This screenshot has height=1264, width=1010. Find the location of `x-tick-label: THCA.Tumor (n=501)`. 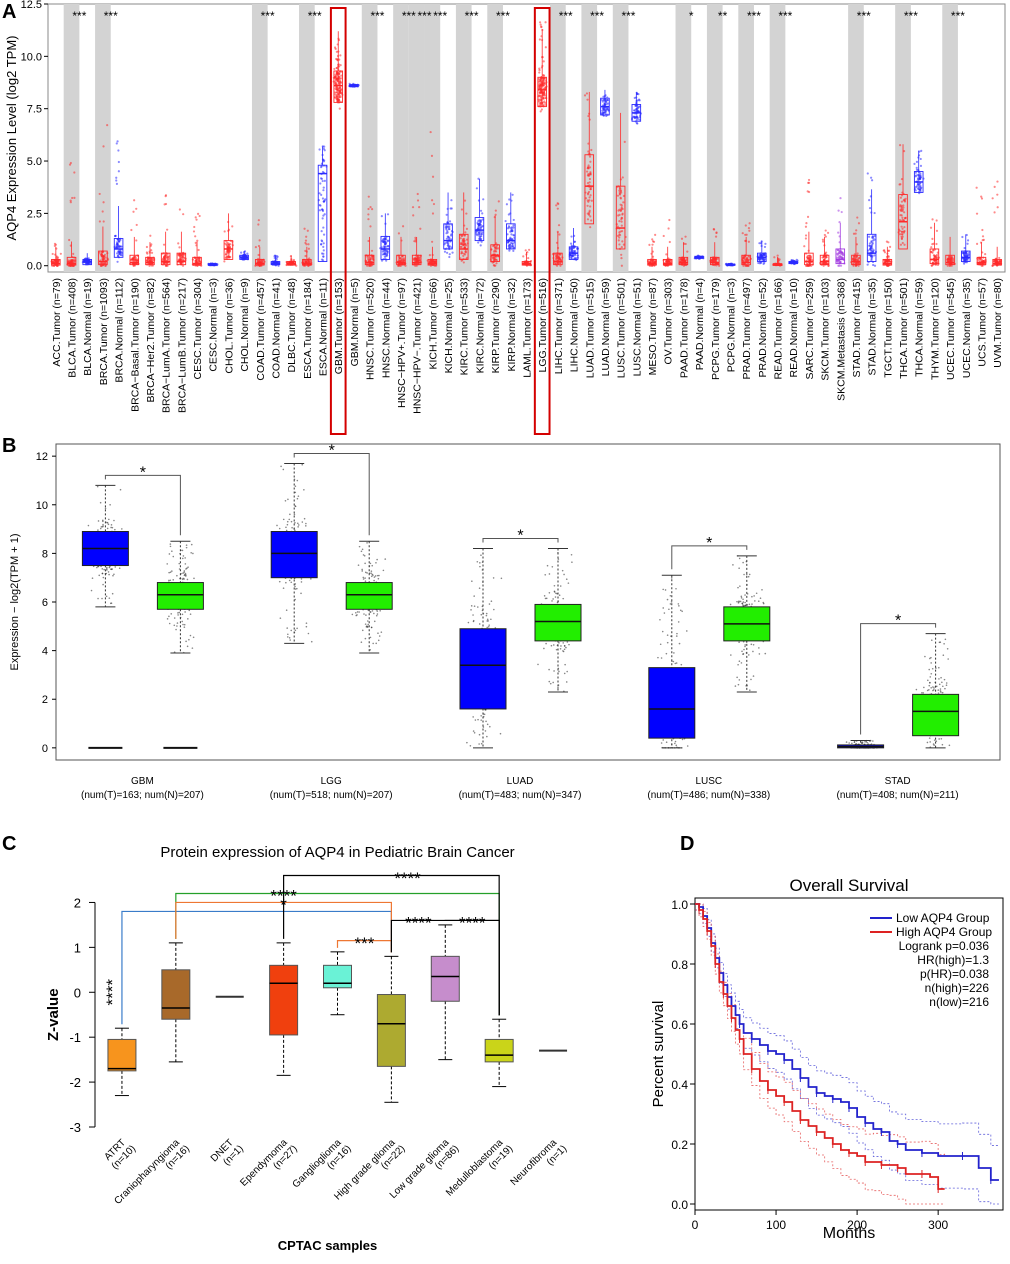

x-tick-label: THCA.Tumor (n=501) is located at coordinates (904, 328).